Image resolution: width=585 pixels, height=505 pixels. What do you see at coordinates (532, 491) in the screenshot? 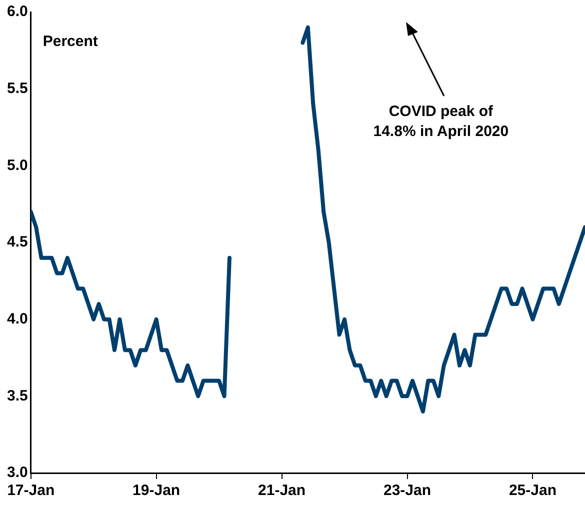
I see `x-tick-label: 25-Jan` at bounding box center [532, 491].